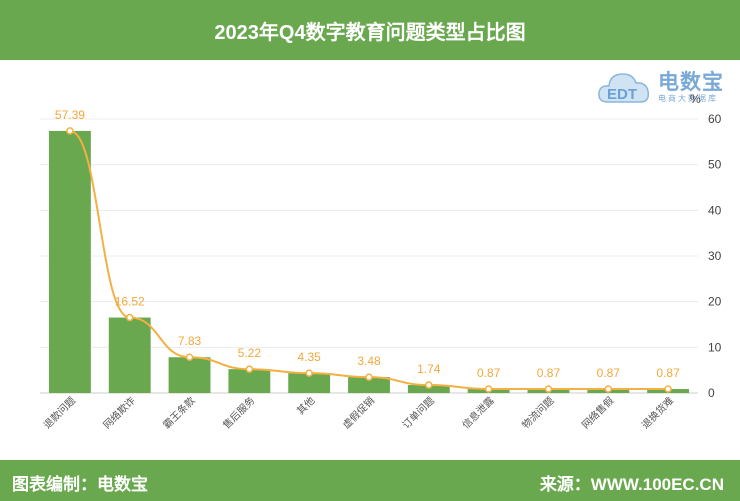 This screenshot has height=501, width=740. Describe the element at coordinates (715, 210) in the screenshot. I see `y-tick-label: 40` at that location.